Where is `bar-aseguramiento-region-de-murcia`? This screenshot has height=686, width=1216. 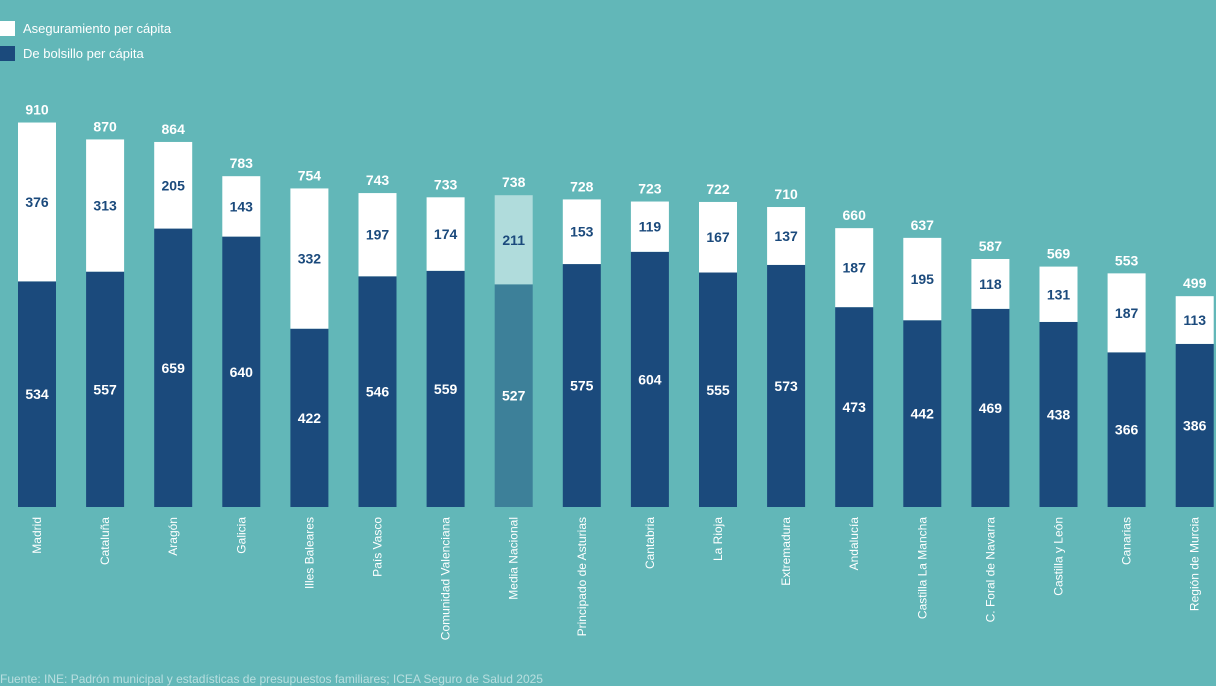 bar-aseguramiento-region-de-murcia is located at coordinates (1194, 320).